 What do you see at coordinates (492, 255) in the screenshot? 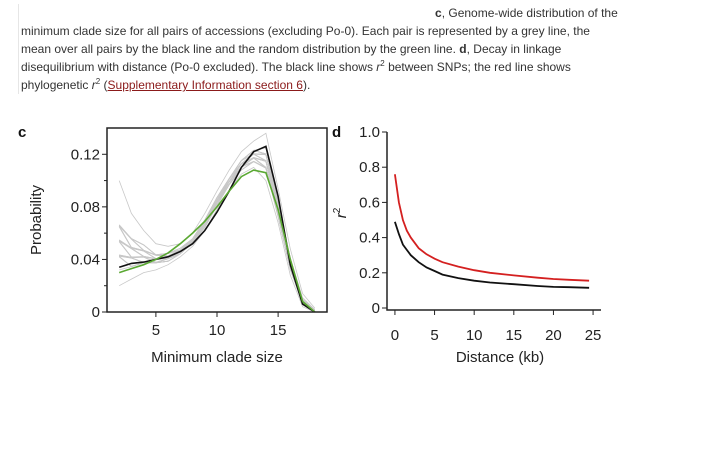
I see `snp-r2-line` at bounding box center [492, 255].